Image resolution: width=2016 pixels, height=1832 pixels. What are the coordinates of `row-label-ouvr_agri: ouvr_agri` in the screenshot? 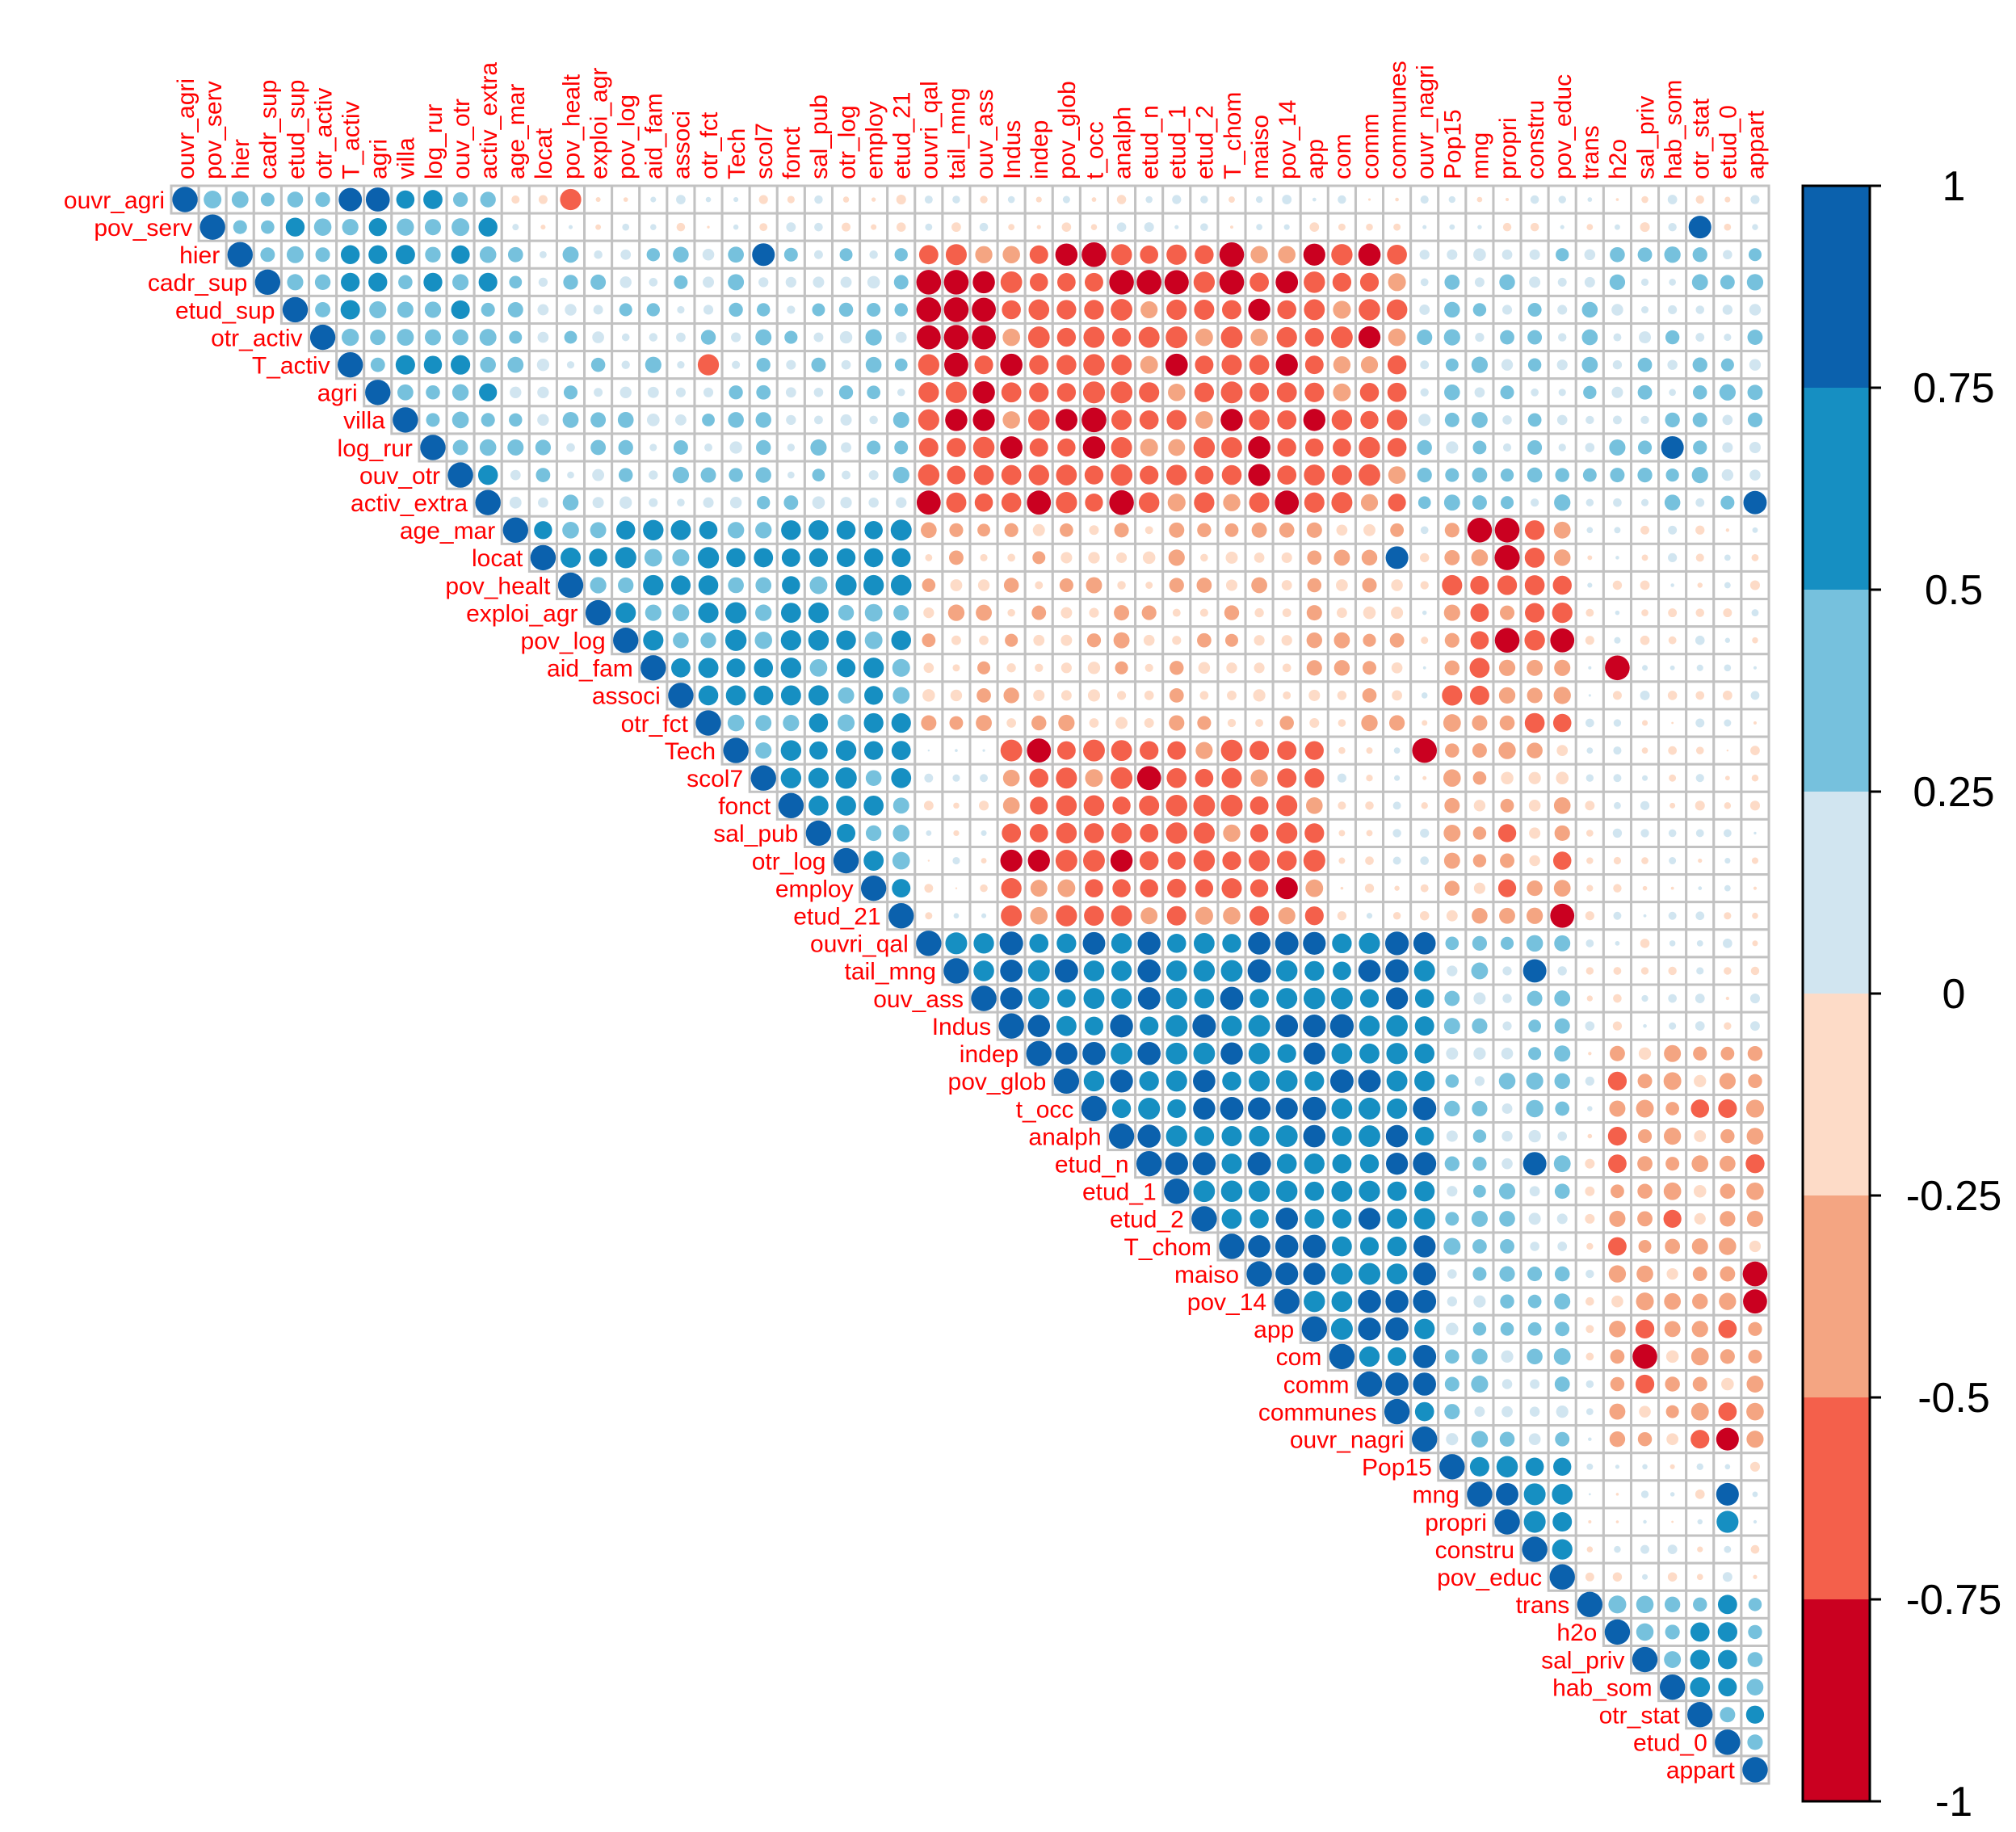 It's located at (114, 200).